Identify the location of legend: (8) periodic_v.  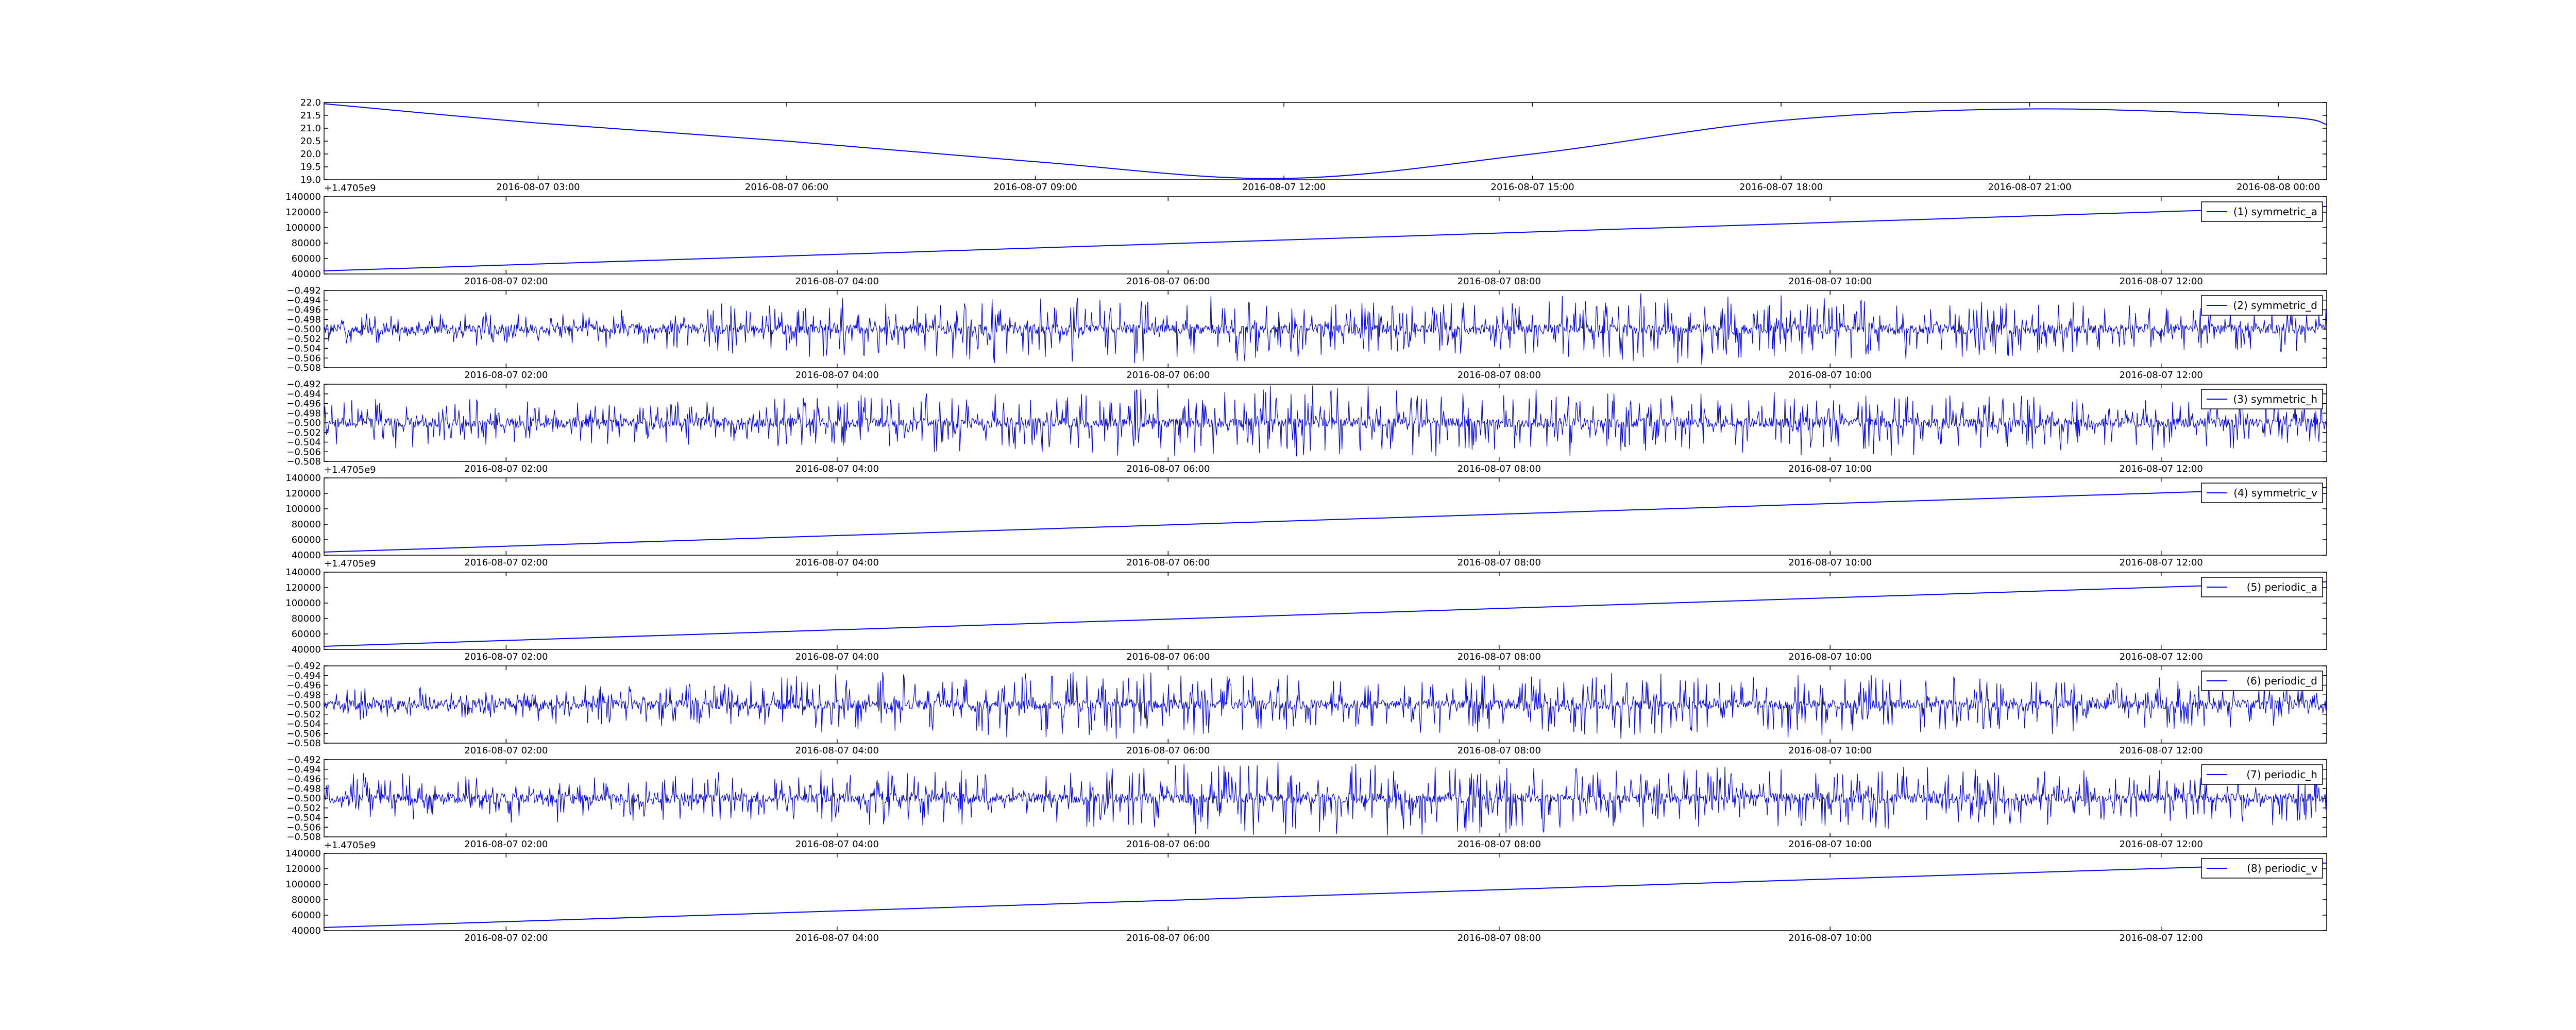
(2262, 868).